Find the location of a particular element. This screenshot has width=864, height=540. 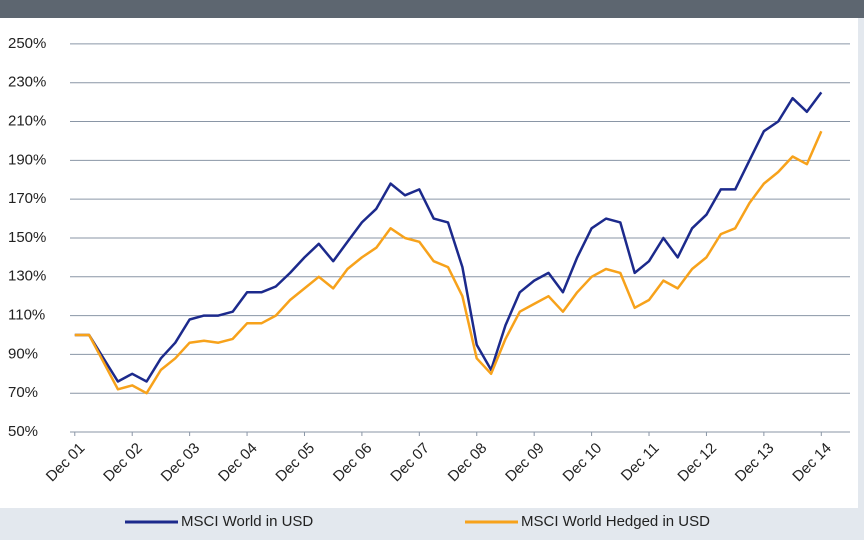

y-tick-label: 170% is located at coordinates (27, 198).